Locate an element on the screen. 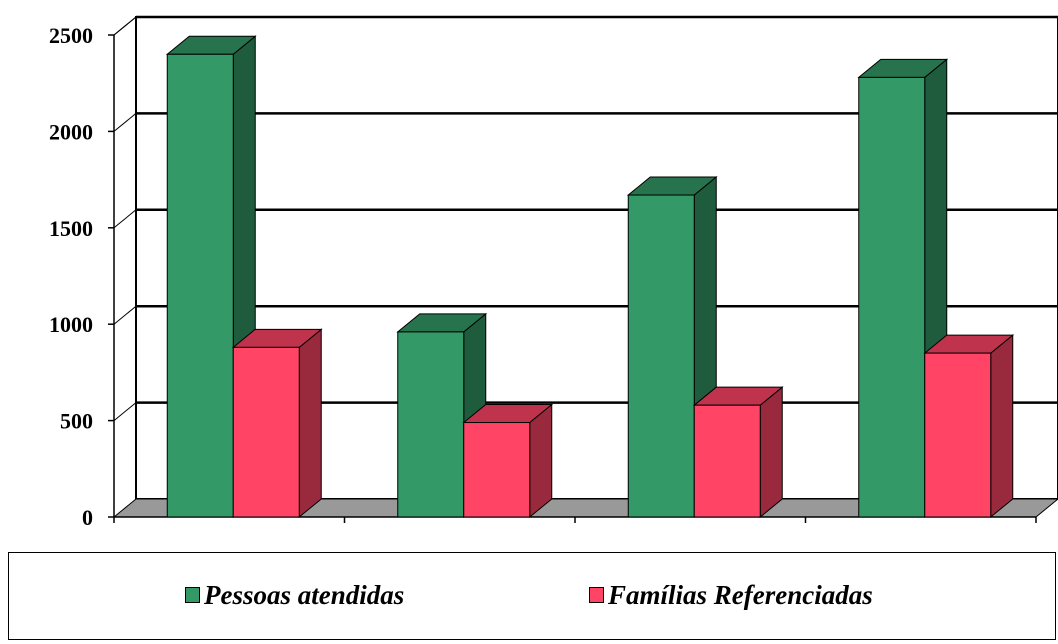  y-tick-label: 500 is located at coordinates (76, 421).